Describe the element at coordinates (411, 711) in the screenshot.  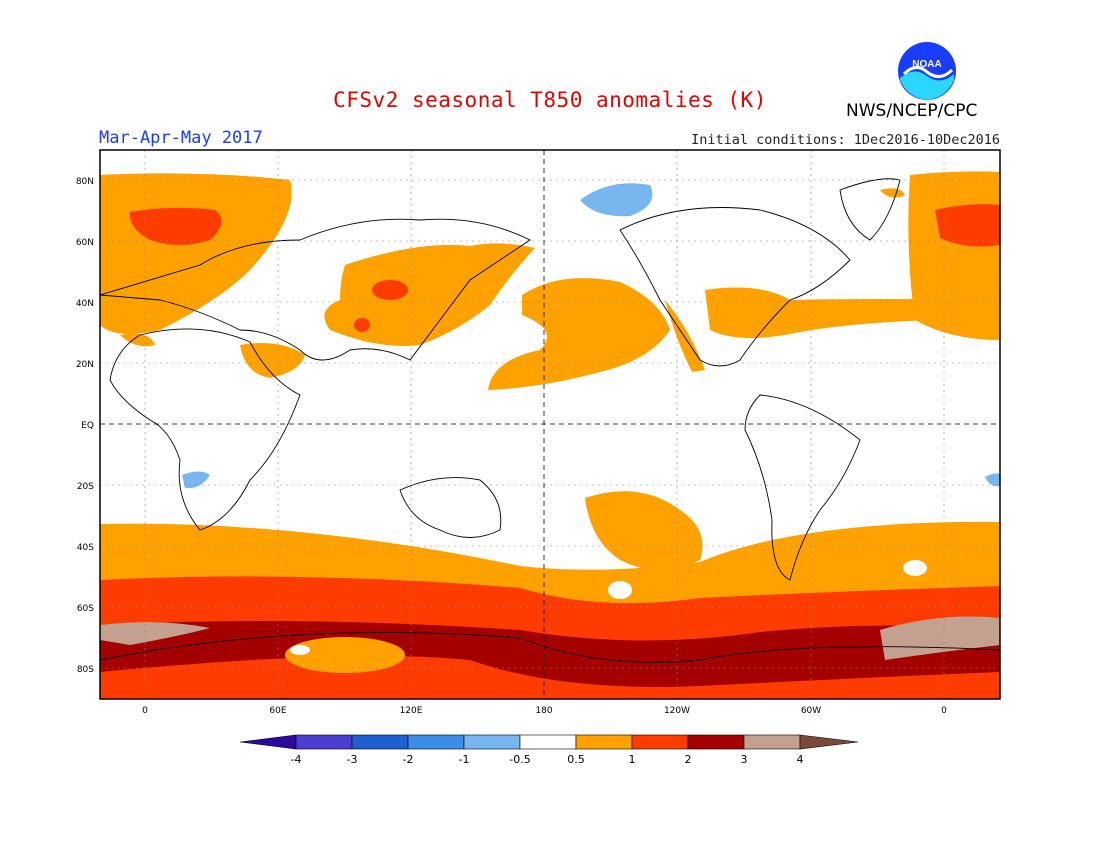
I see `lon-label: 120E` at that location.